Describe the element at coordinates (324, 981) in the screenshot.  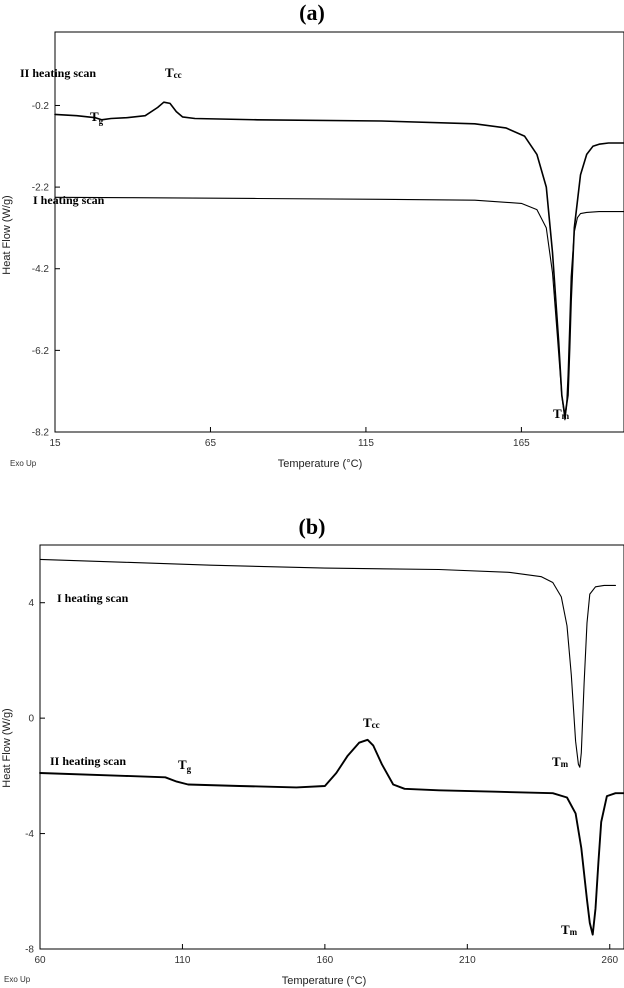
I see `panel-b-x-axis-title: Temperature (°C)` at that location.